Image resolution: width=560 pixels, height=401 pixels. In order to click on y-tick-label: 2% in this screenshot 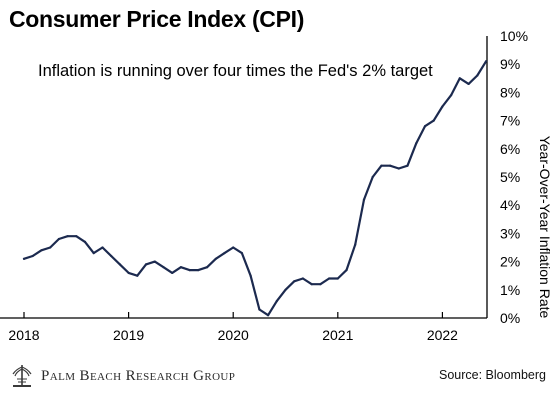, I will do `click(510, 262)`.